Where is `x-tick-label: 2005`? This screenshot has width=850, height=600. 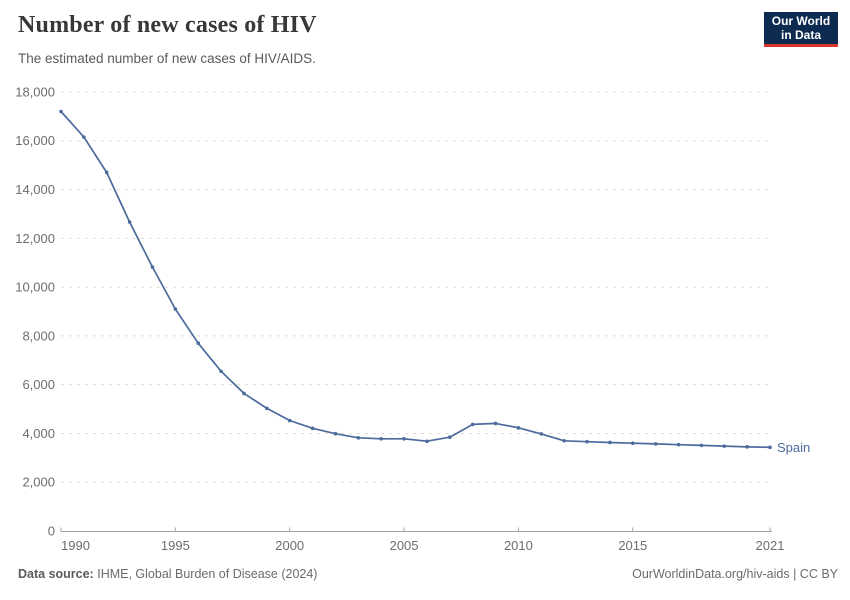
x-tick-label: 2005 is located at coordinates (404, 545).